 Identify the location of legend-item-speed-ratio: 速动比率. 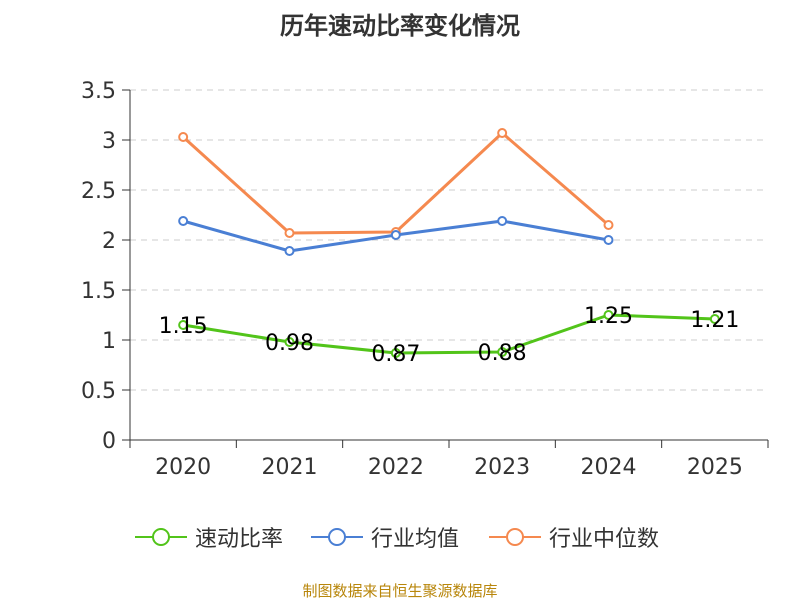
(208, 537).